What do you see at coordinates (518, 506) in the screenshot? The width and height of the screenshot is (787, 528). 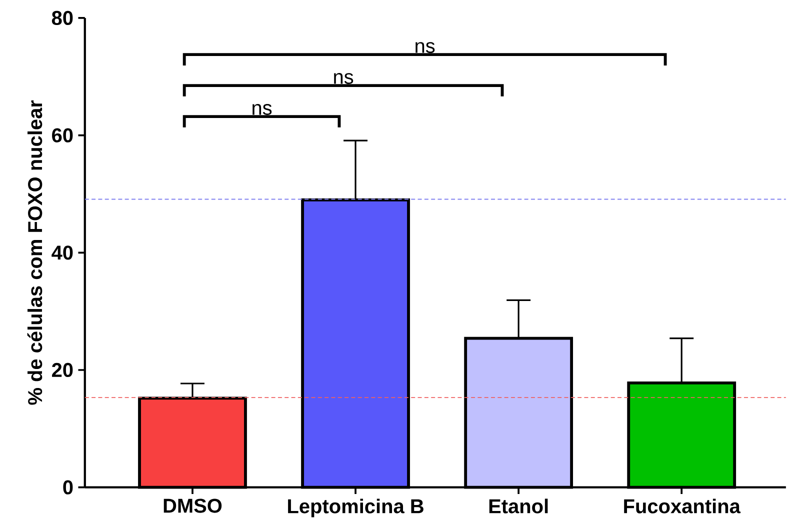 I see `x-tick-label: Etanol` at bounding box center [518, 506].